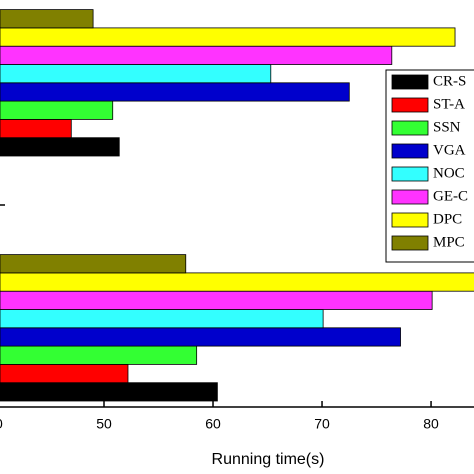 The width and height of the screenshot is (474, 474). What do you see at coordinates (268, 459) in the screenshot?
I see `x-axis-label: Running time(s)` at bounding box center [268, 459].